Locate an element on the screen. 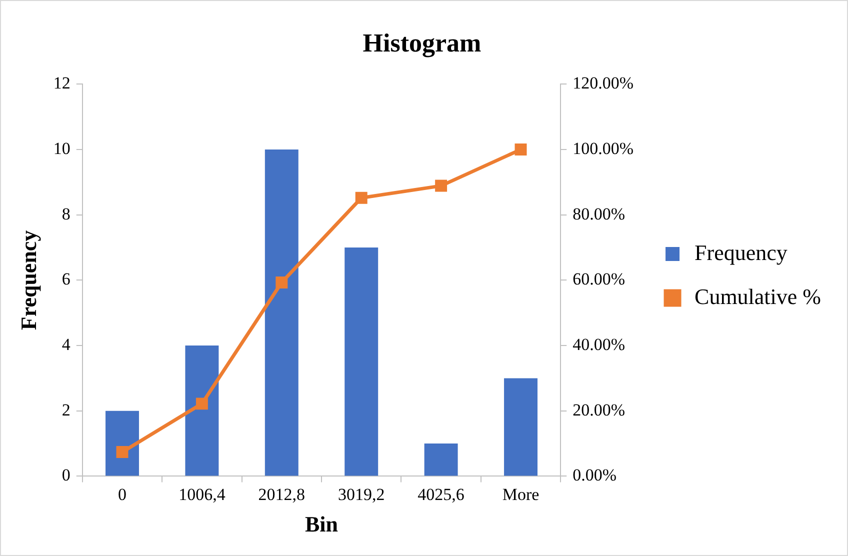 This screenshot has height=556, width=848. y-tick-label: 10 is located at coordinates (61, 148).